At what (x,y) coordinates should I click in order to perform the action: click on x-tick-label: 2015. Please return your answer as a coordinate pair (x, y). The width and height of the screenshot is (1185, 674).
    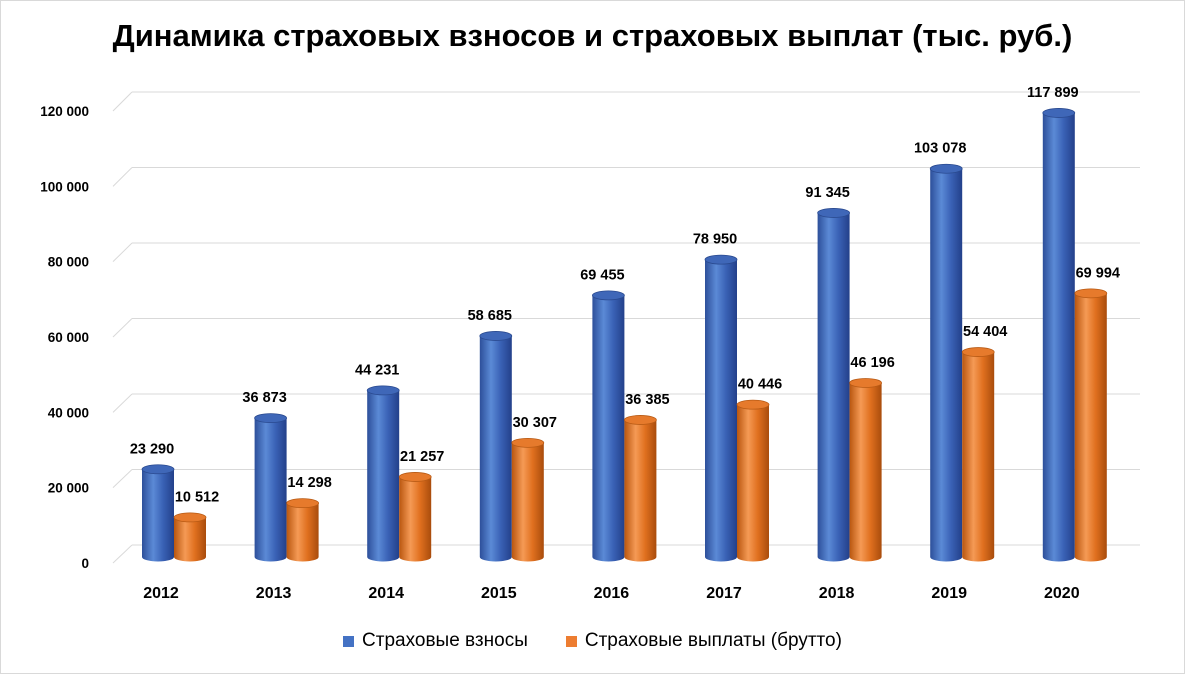
    Looking at the image, I should click on (499, 593).